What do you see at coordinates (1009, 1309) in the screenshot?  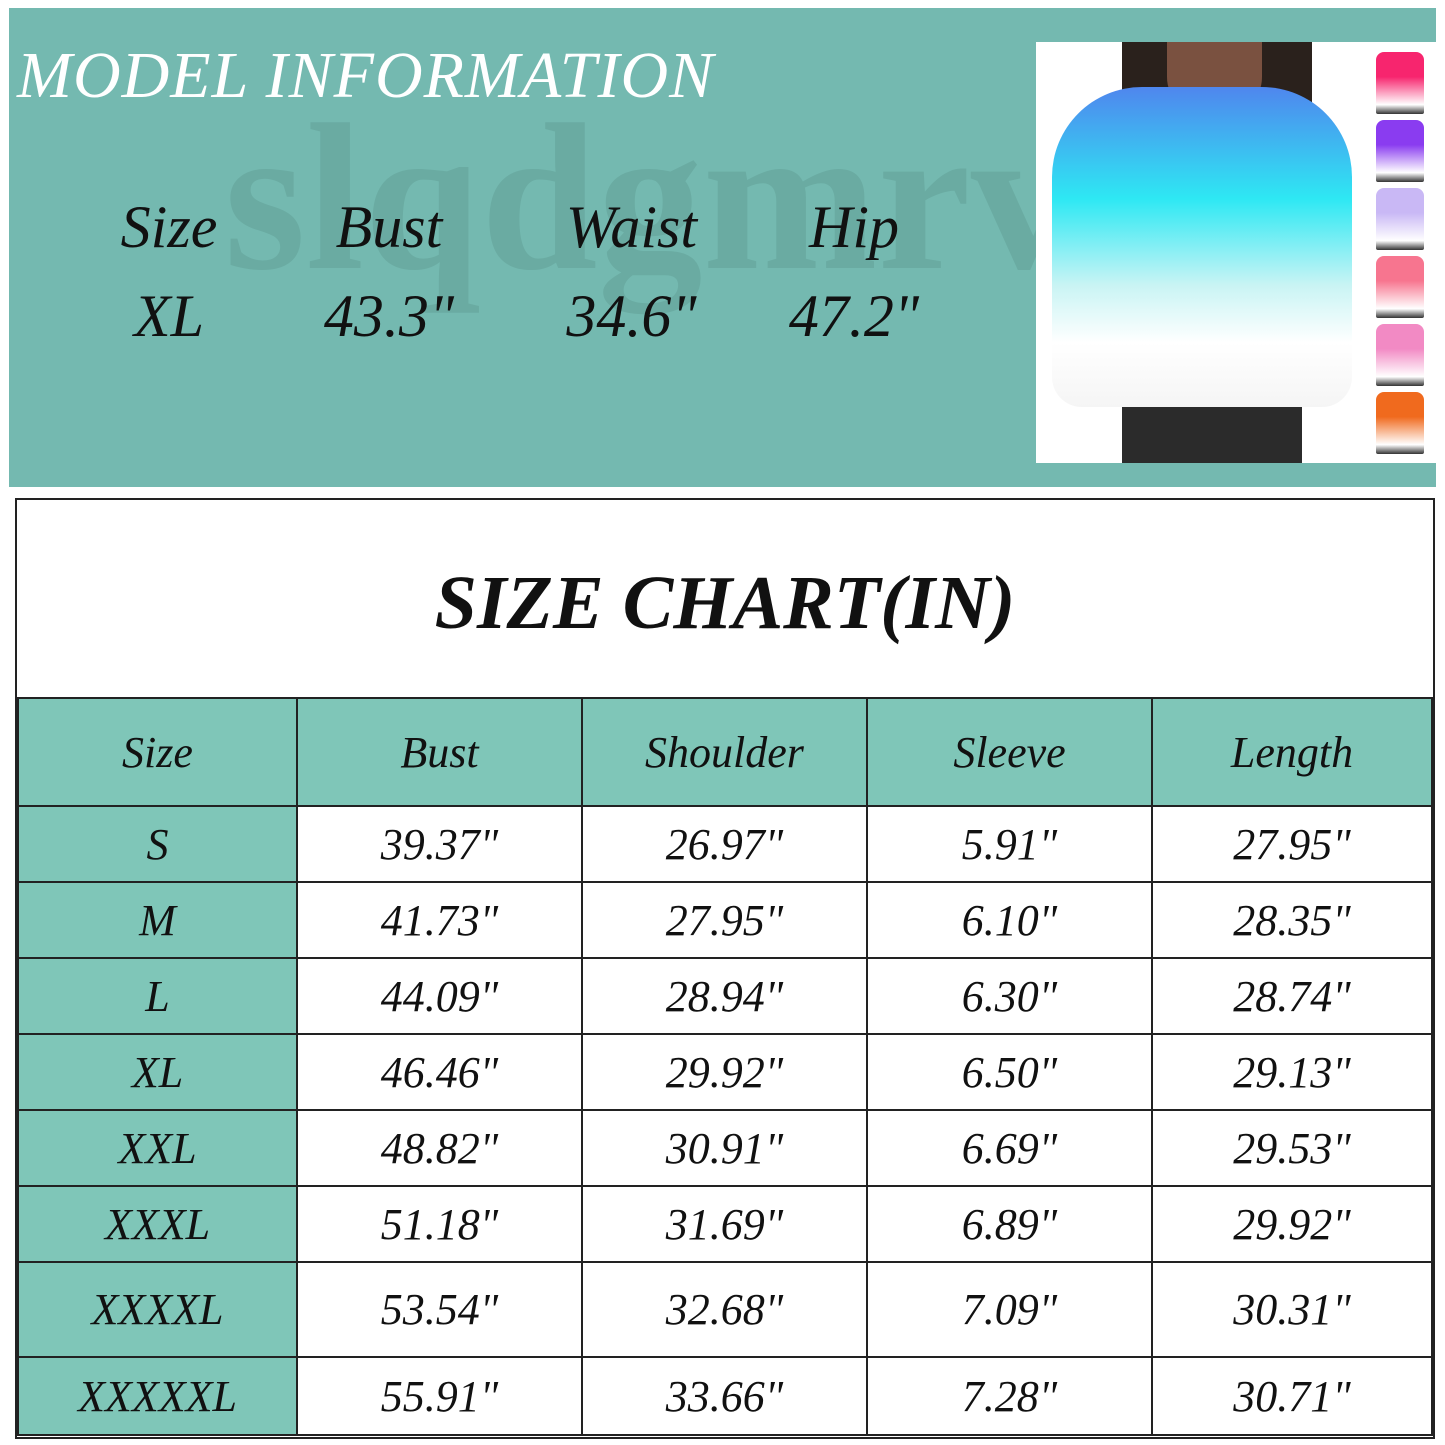 I see `cell-sleeve: 7.09"` at bounding box center [1009, 1309].